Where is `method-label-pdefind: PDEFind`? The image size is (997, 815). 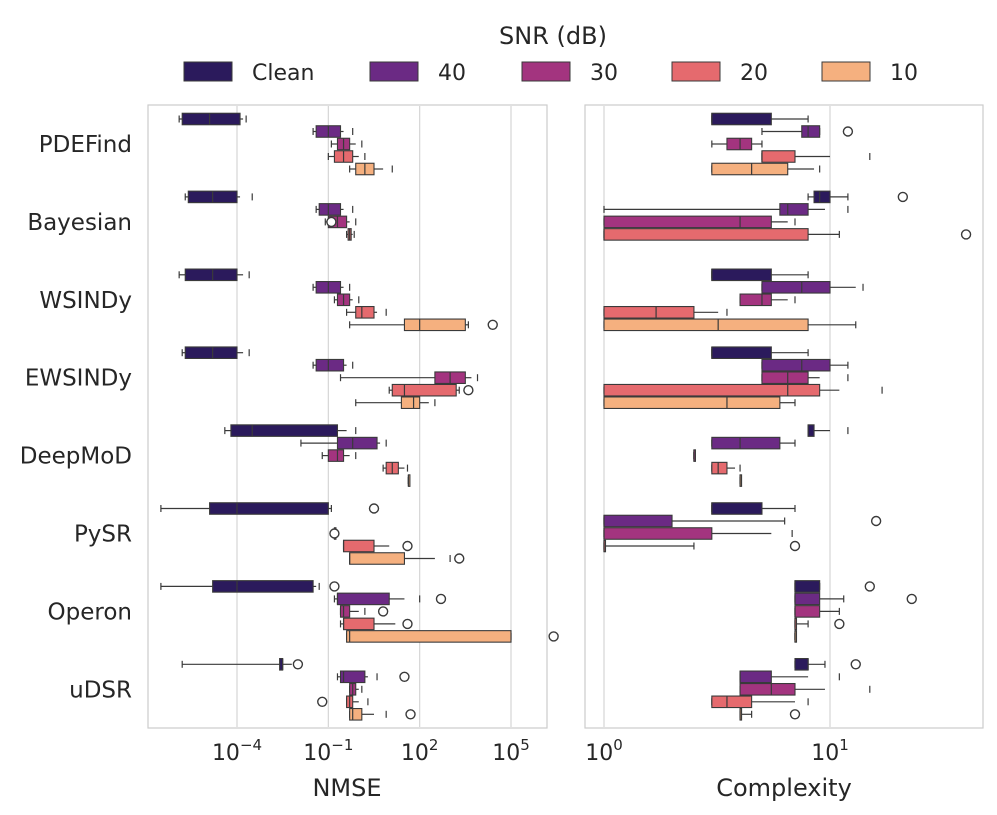 method-label-pdefind: PDEFind is located at coordinates (85, 145).